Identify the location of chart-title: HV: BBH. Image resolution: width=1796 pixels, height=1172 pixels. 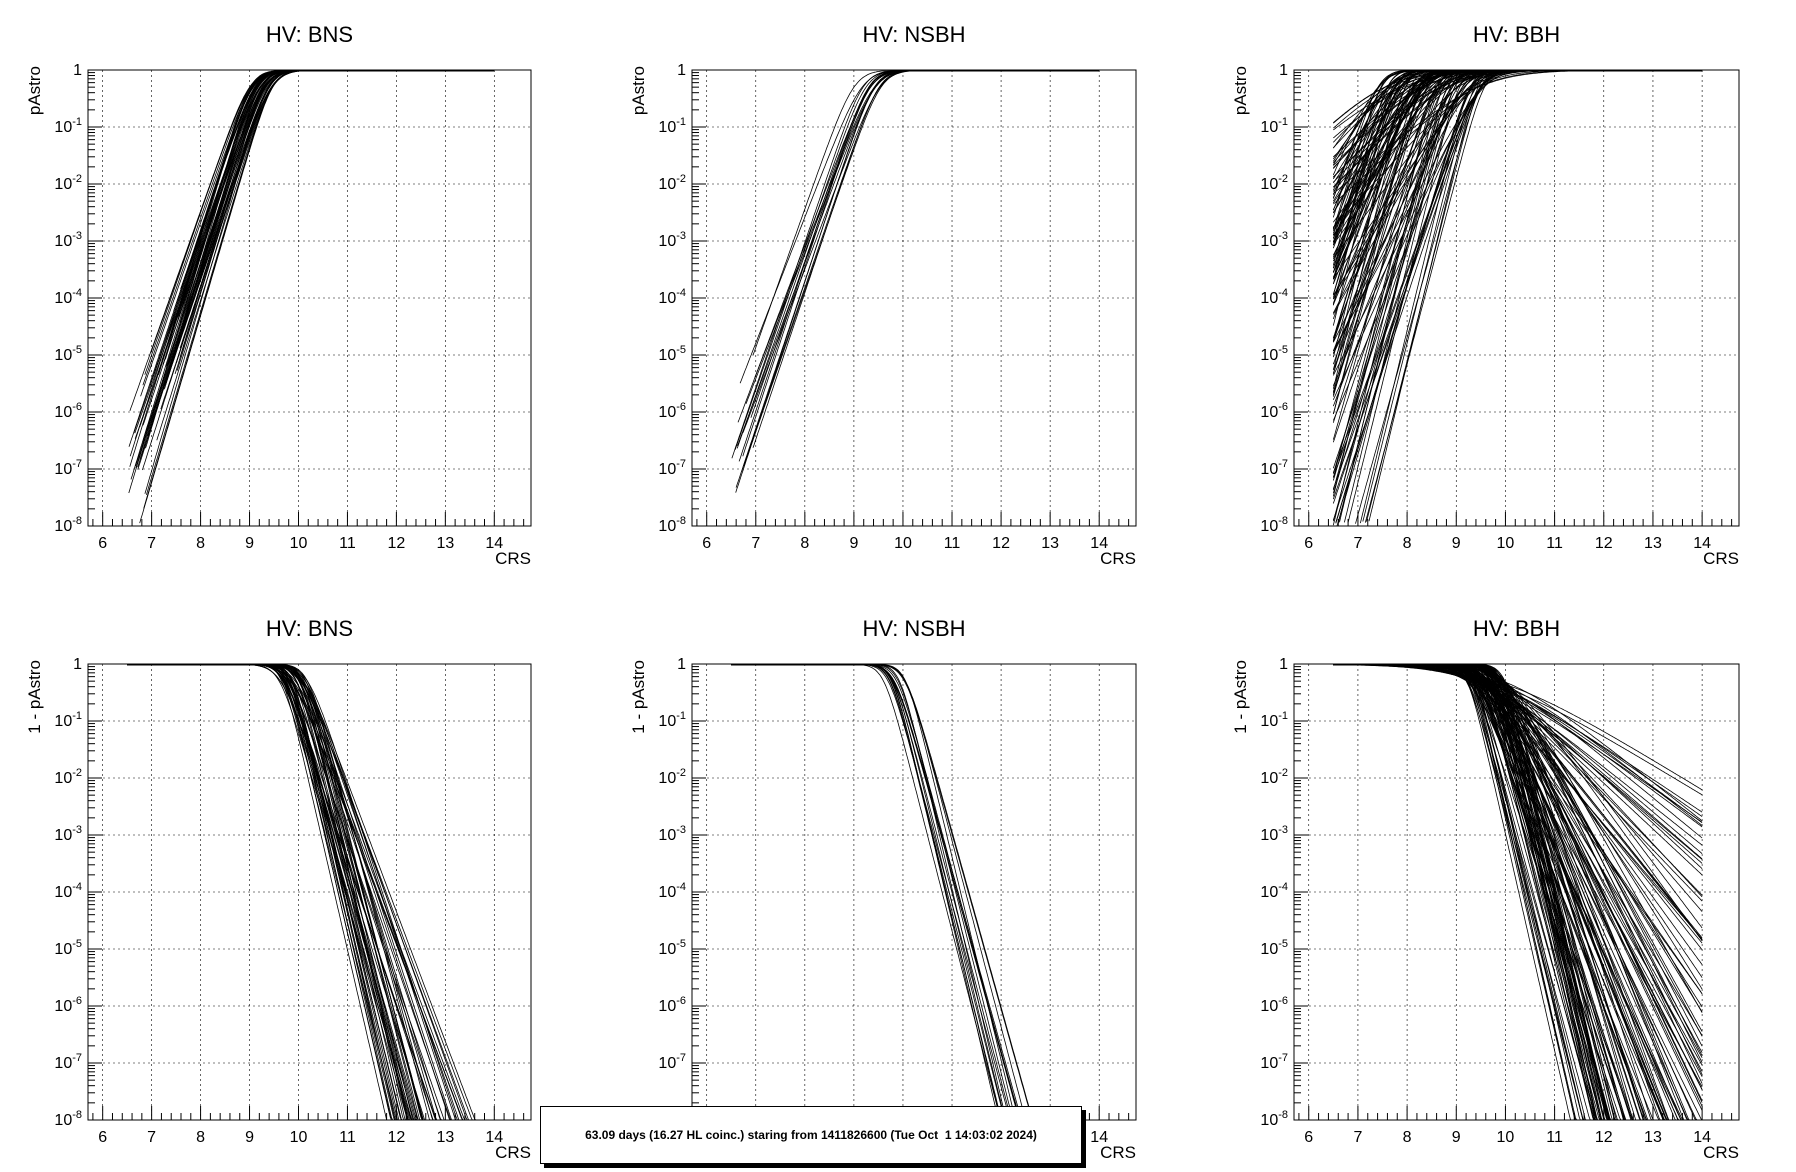
(1516, 628).